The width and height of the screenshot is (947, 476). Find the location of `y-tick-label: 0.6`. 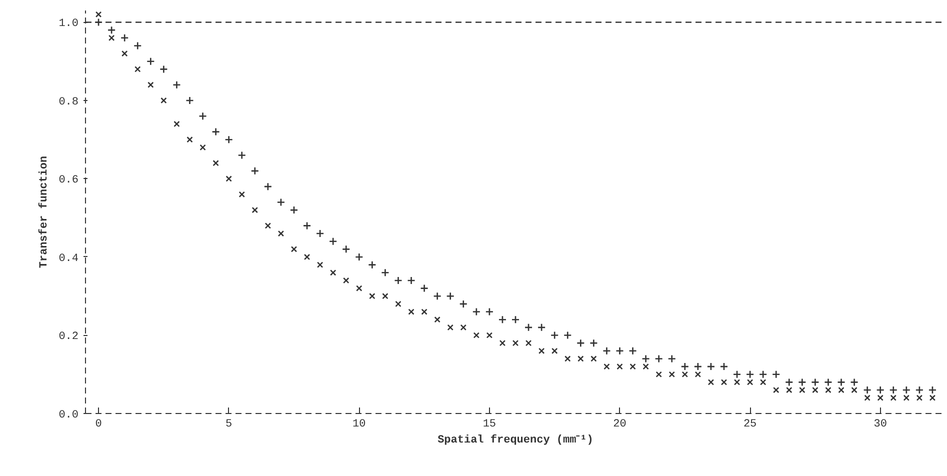

y-tick-label: 0.6 is located at coordinates (68, 180).